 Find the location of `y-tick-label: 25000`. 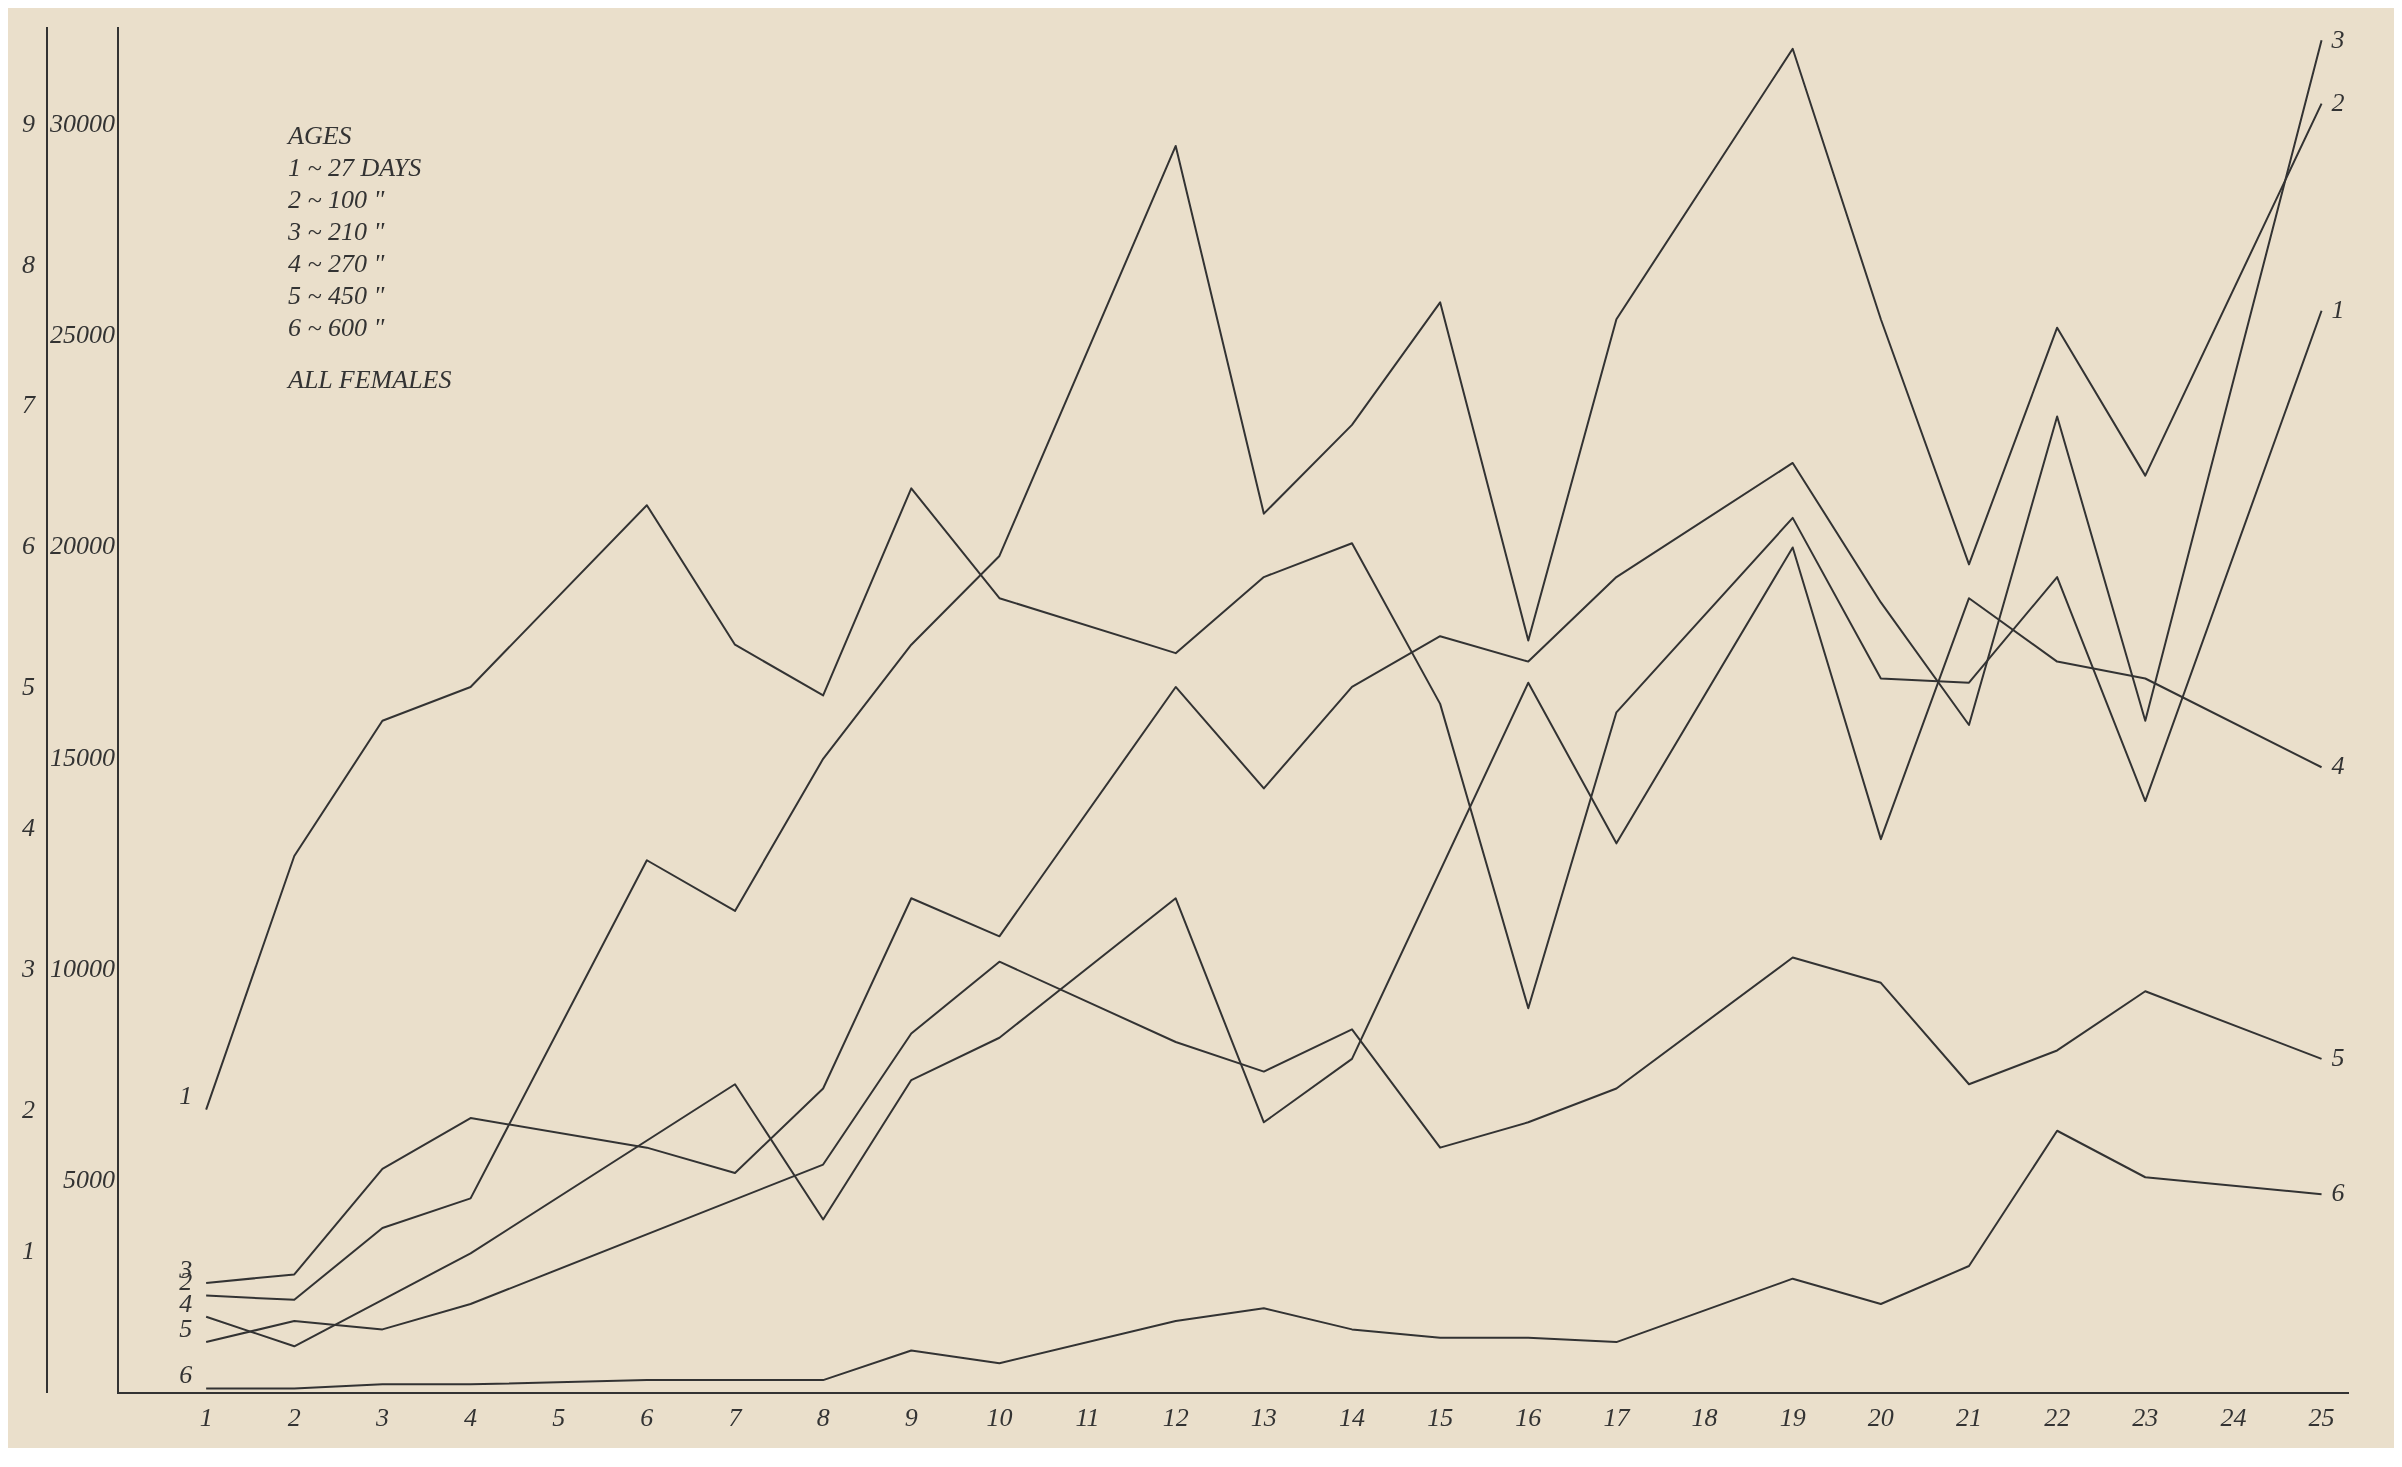

y-tick-label: 25000 is located at coordinates (82, 334).